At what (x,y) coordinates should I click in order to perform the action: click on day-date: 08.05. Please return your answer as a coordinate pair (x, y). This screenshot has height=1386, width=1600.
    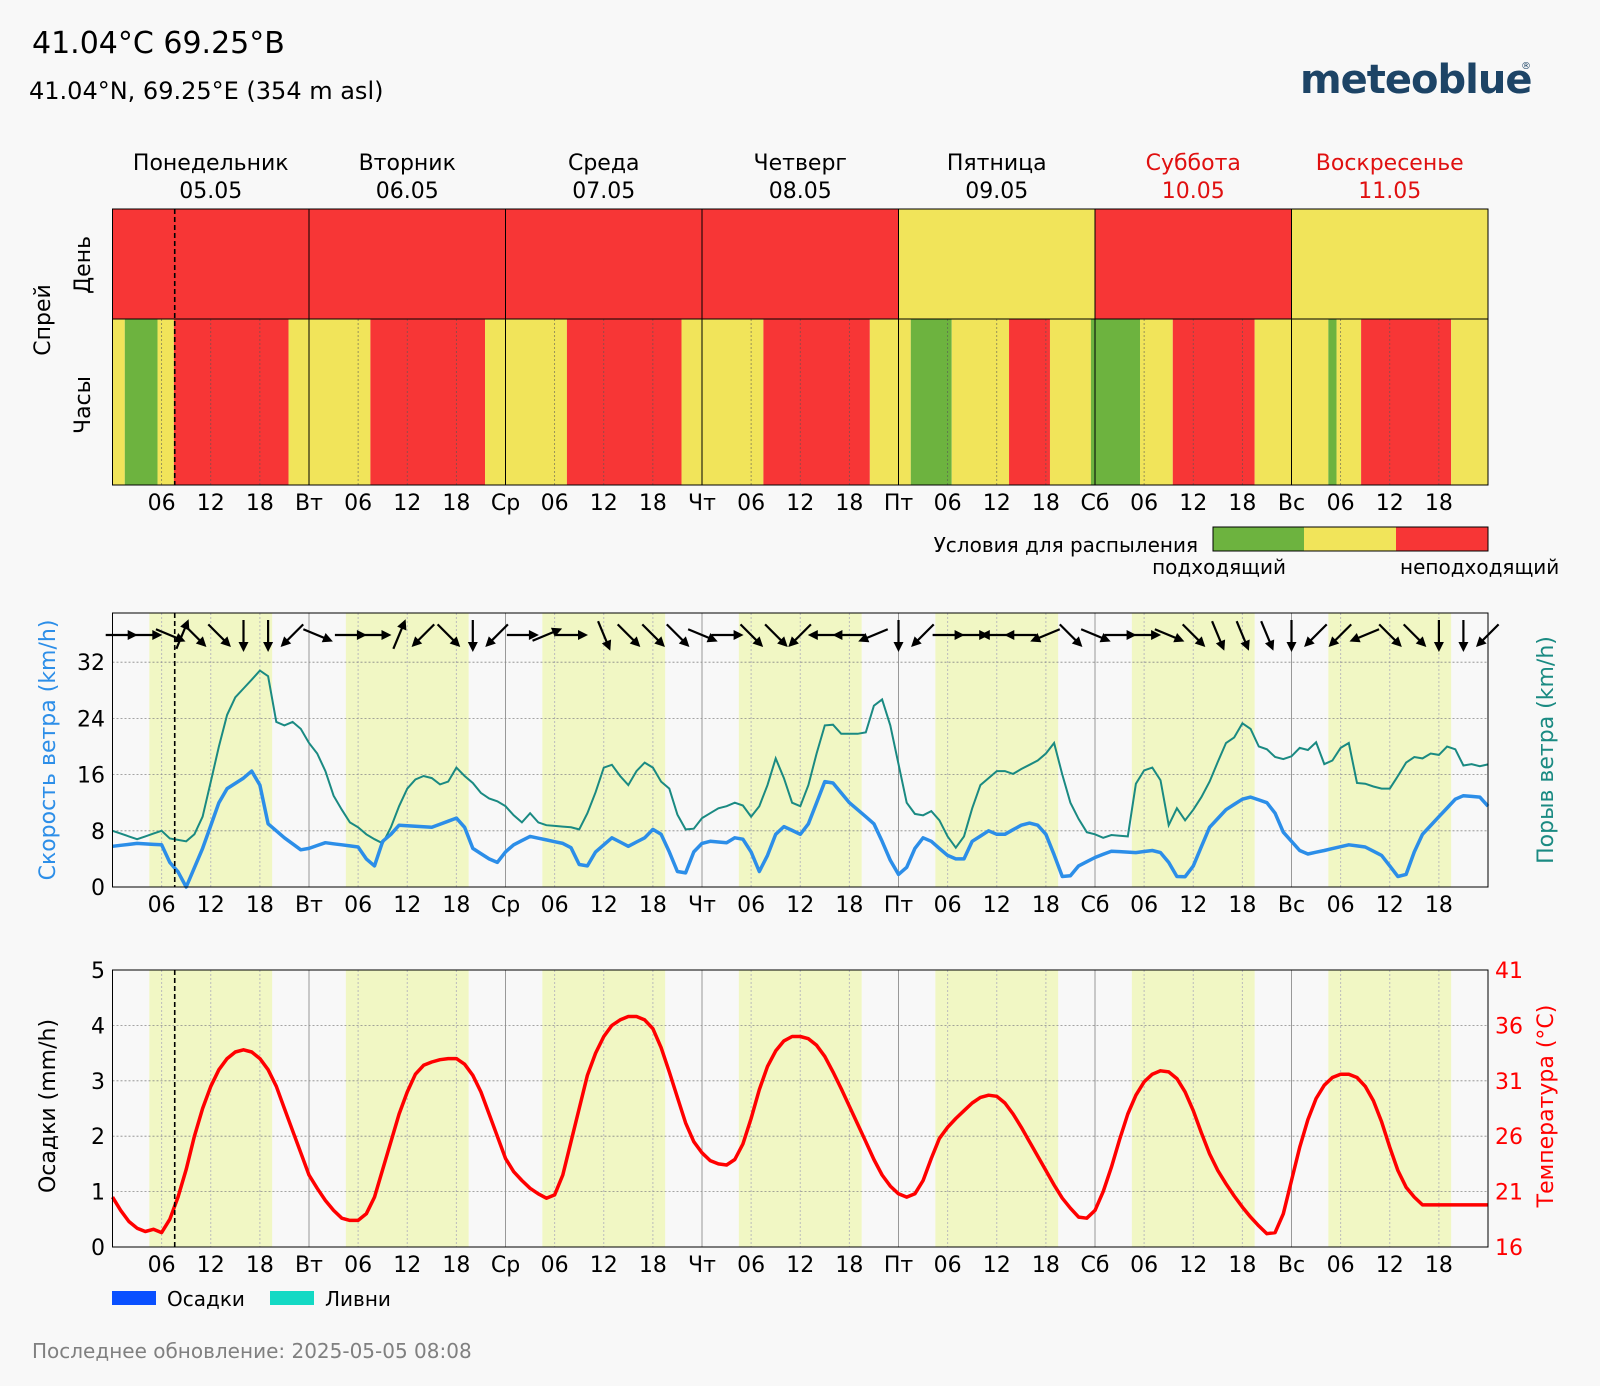
    Looking at the image, I should click on (800, 191).